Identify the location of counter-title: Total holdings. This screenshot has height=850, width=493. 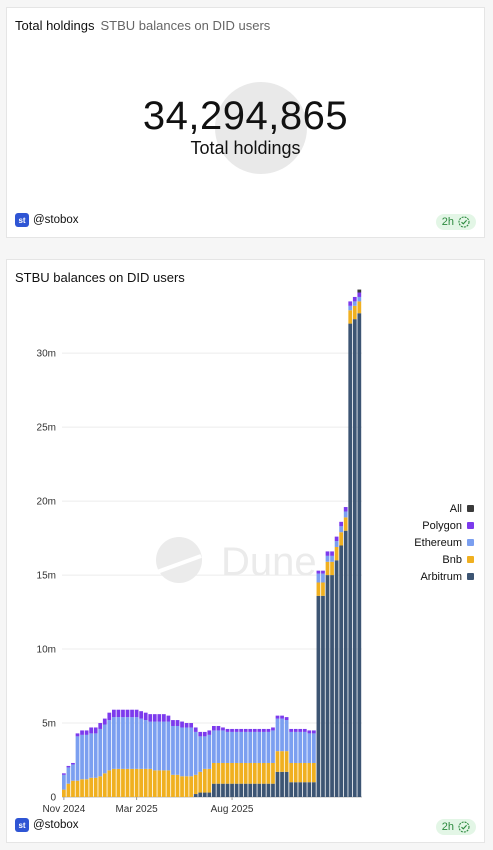
(55, 25).